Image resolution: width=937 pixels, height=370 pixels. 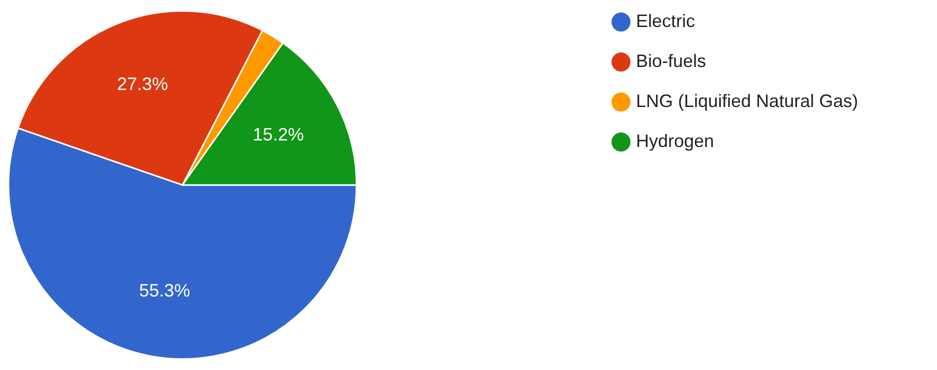 I want to click on legend-label: Electric, so click(x=666, y=21).